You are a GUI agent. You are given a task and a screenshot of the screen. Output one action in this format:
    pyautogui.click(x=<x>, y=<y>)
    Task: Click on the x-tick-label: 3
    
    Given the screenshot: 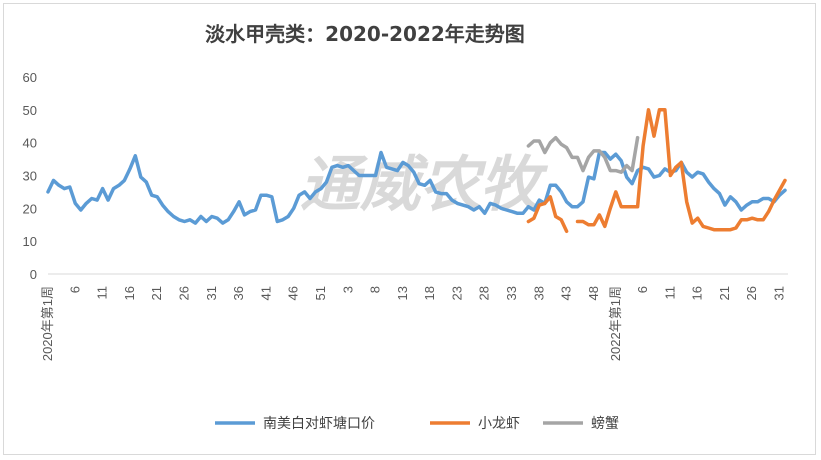 What is the action you would take?
    pyautogui.click(x=347, y=289)
    